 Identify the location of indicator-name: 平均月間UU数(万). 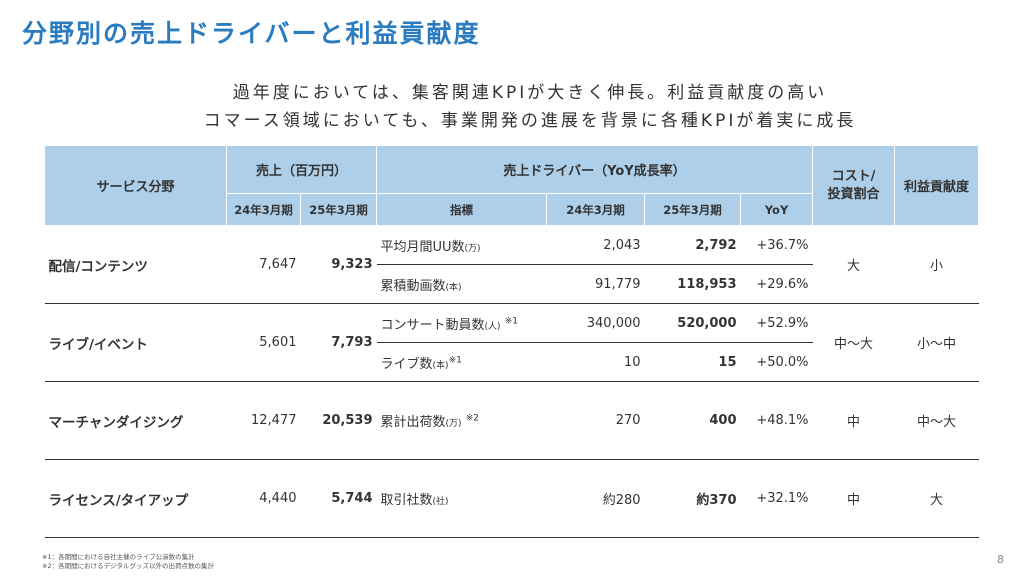
(461, 245).